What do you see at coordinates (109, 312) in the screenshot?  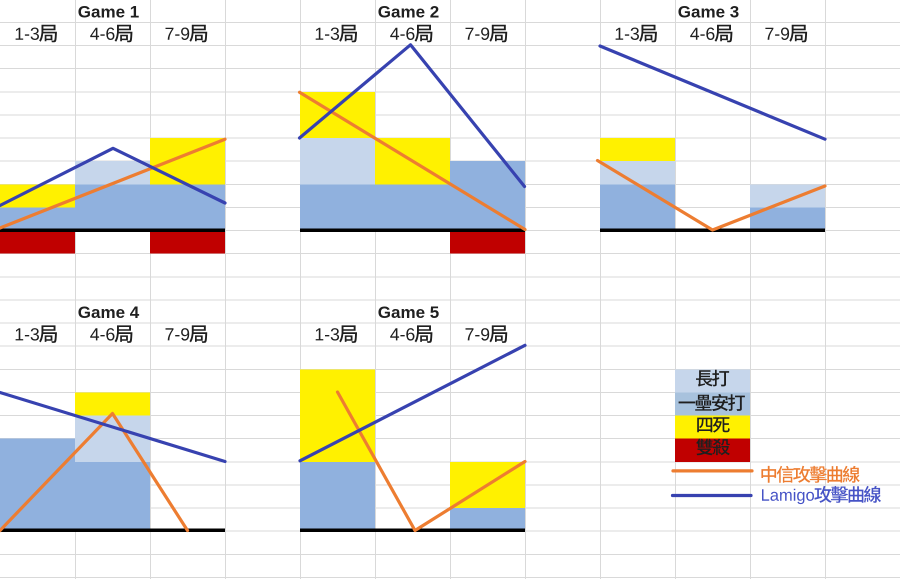 I see `svg-text: Game 4` at bounding box center [109, 312].